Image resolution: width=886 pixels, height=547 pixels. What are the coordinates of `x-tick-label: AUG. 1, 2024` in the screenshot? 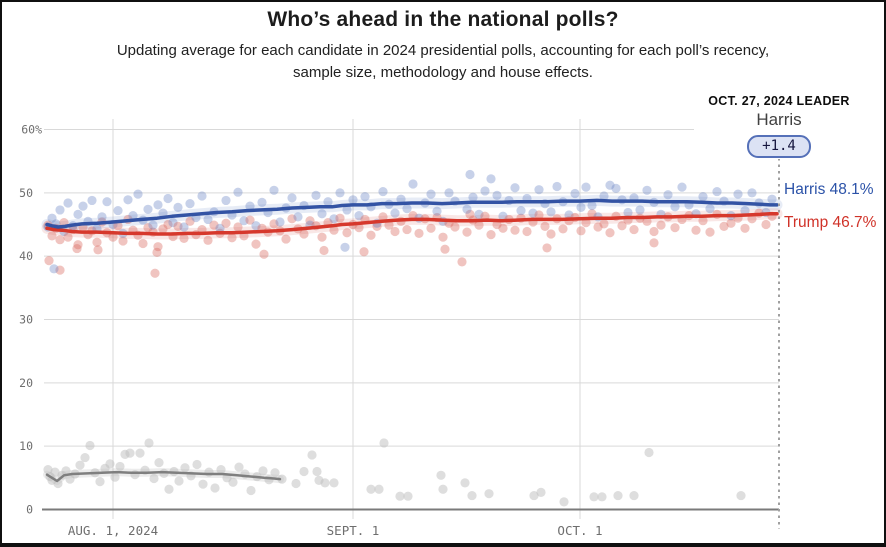 It's located at (113, 530).